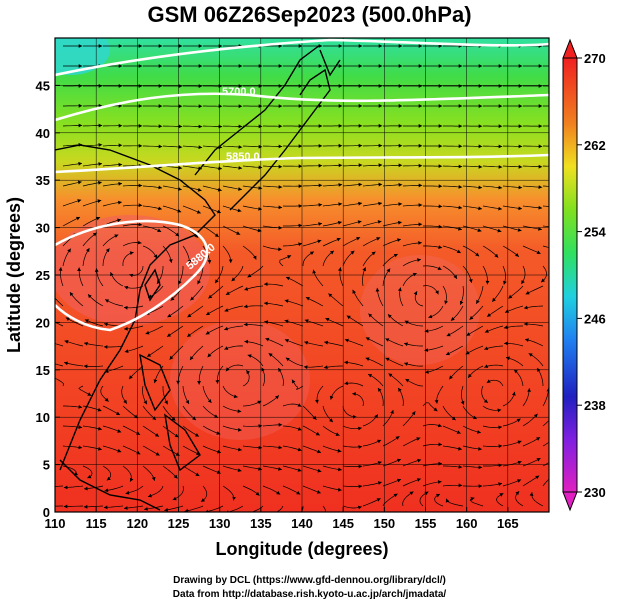  I want to click on x-tick-label: 155, so click(426, 523).